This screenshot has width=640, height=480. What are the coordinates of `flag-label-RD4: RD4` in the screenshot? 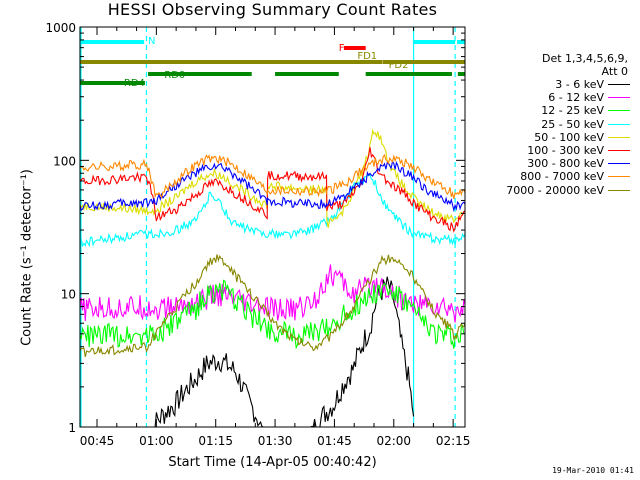 It's located at (134, 83).